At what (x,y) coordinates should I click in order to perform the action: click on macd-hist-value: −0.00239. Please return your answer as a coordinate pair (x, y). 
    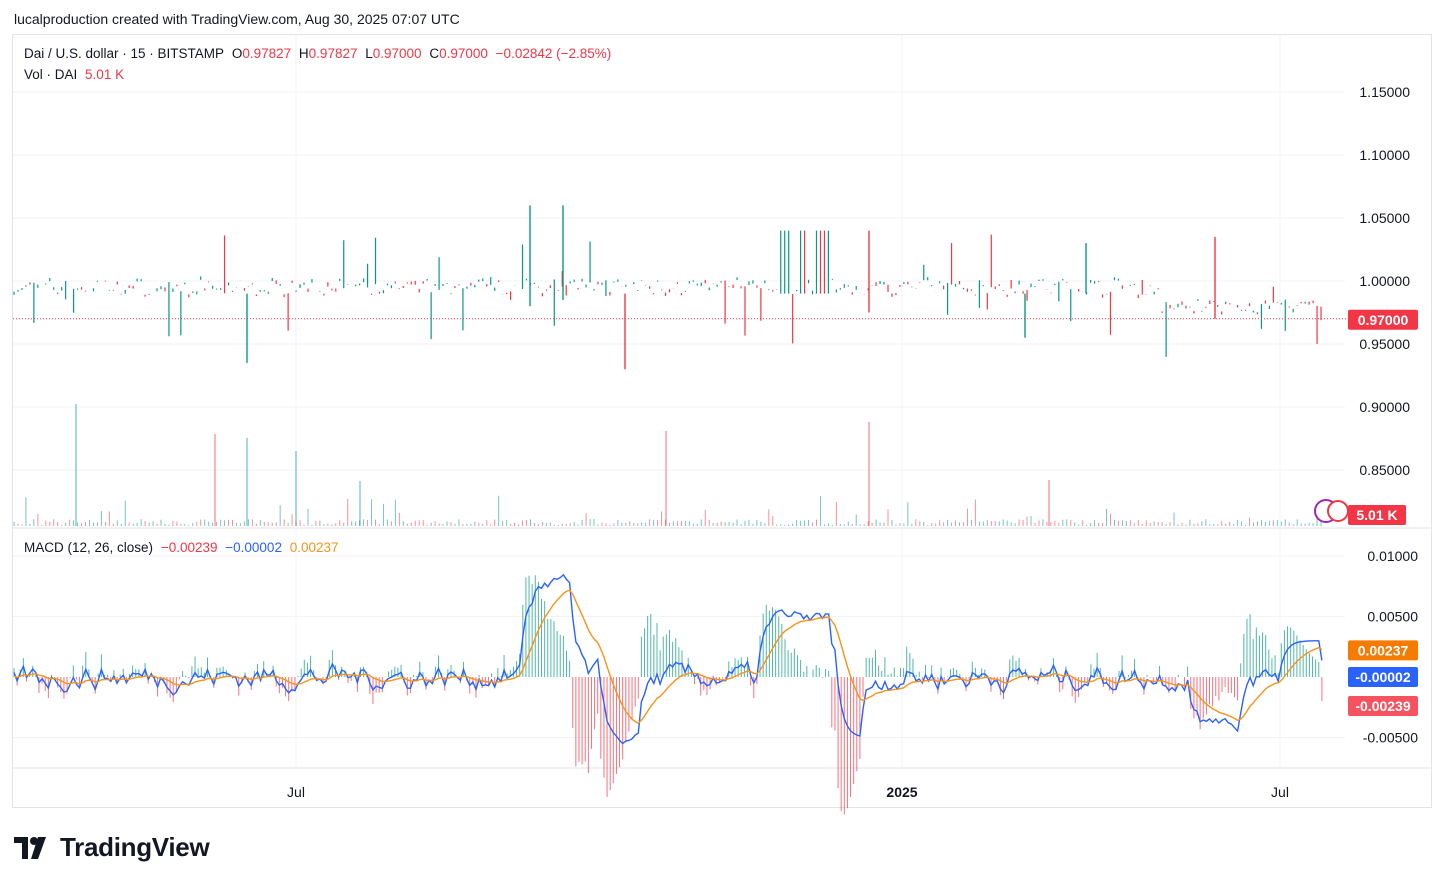
    Looking at the image, I should click on (189, 547).